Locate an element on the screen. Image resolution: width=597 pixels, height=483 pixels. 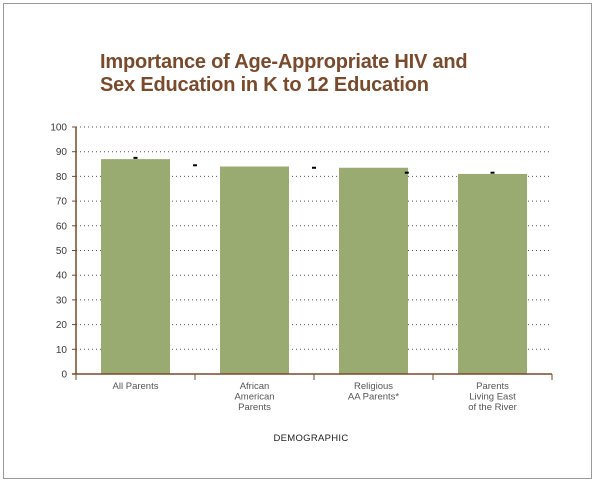
y-tick-label: 50 is located at coordinates (62, 251).